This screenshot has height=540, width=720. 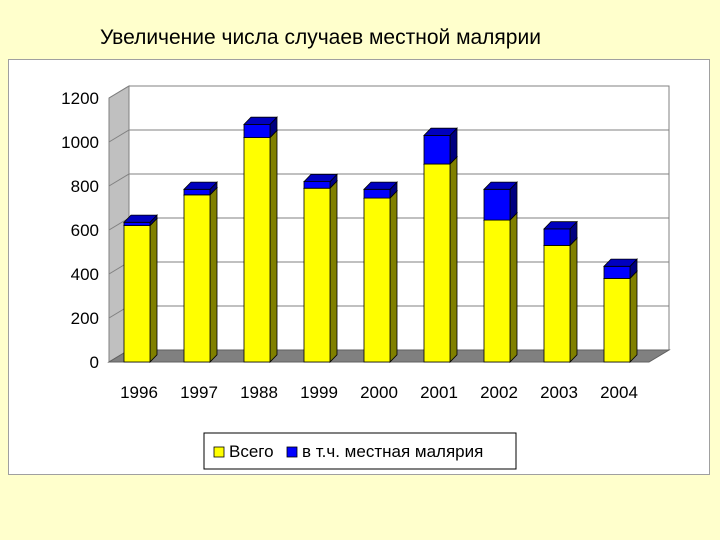 I want to click on x-tick-label: 2000, so click(x=379, y=392).